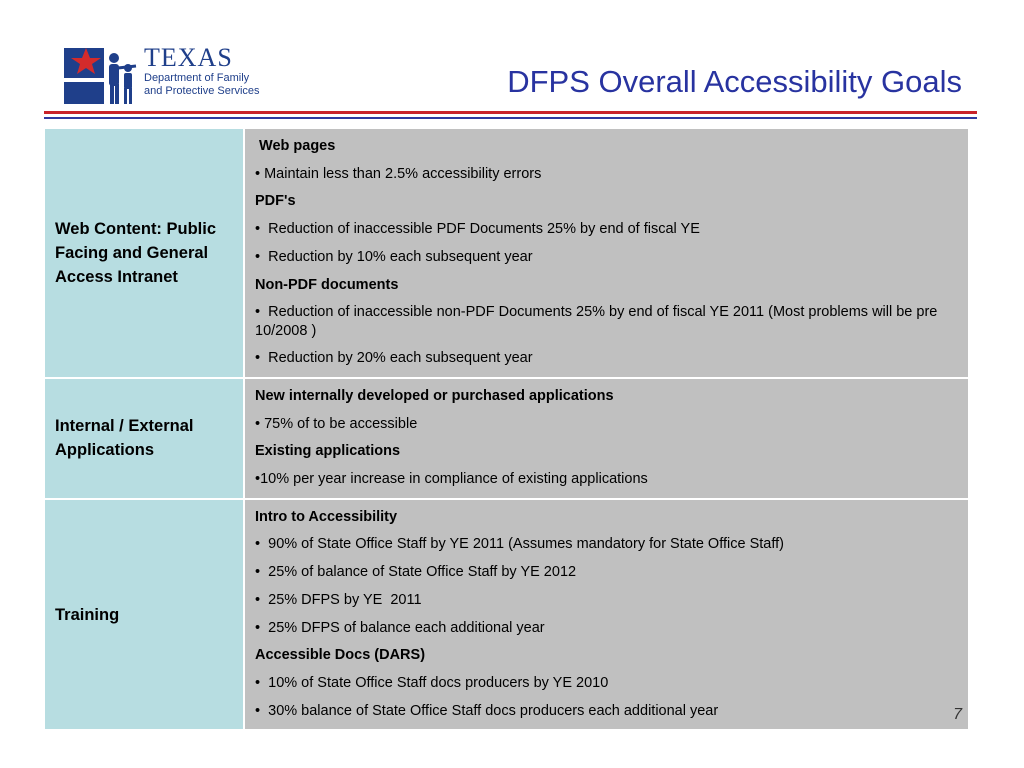 The height and width of the screenshot is (768, 1024). Describe the element at coordinates (202, 91) in the screenshot. I see `logo-line2: and Protective Services` at that location.